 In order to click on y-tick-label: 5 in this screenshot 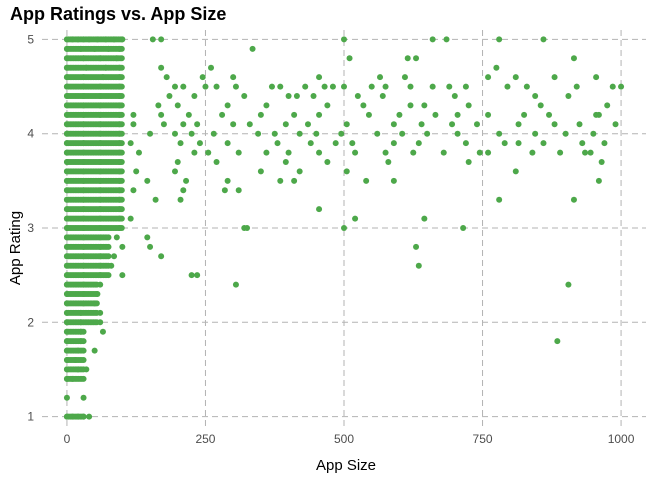, I will do `click(30, 39)`.